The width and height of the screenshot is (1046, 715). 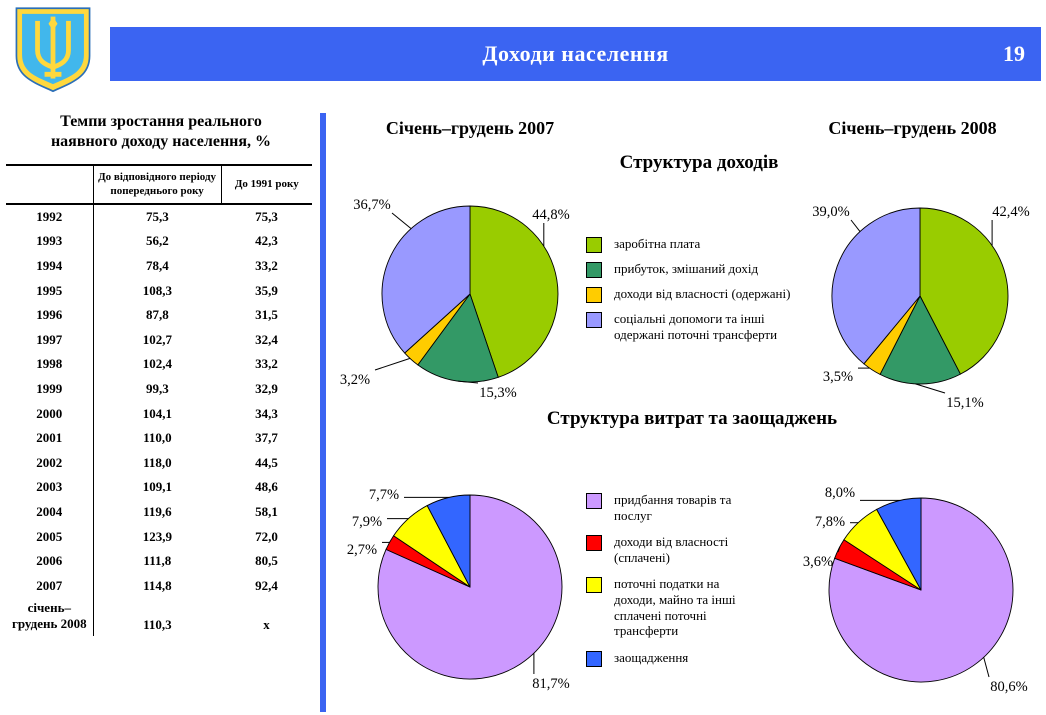 I want to click on table-cell: 1996, so click(x=50, y=315).